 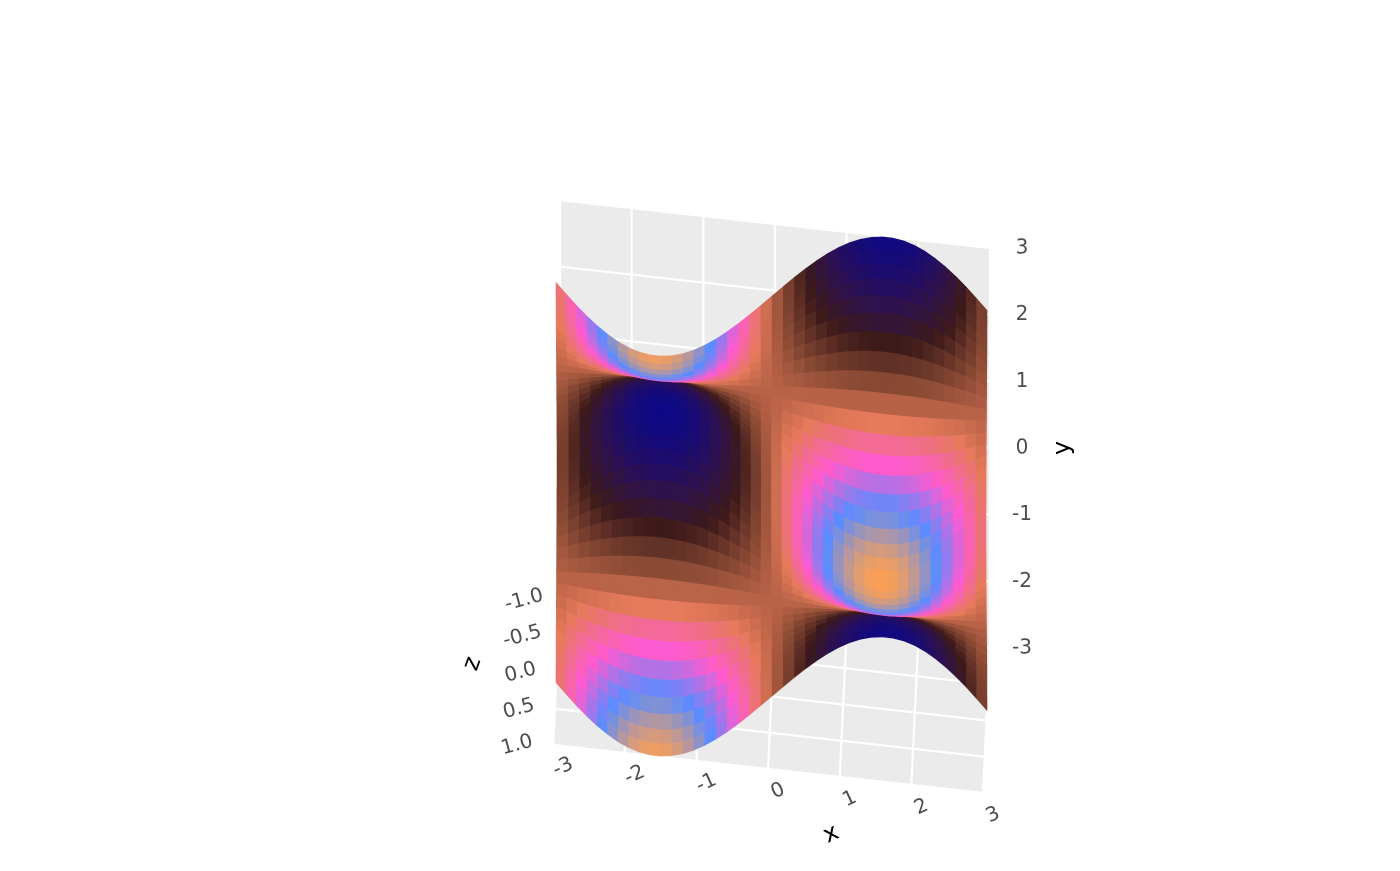 I want to click on z-axis-title: z, so click(x=471, y=662).